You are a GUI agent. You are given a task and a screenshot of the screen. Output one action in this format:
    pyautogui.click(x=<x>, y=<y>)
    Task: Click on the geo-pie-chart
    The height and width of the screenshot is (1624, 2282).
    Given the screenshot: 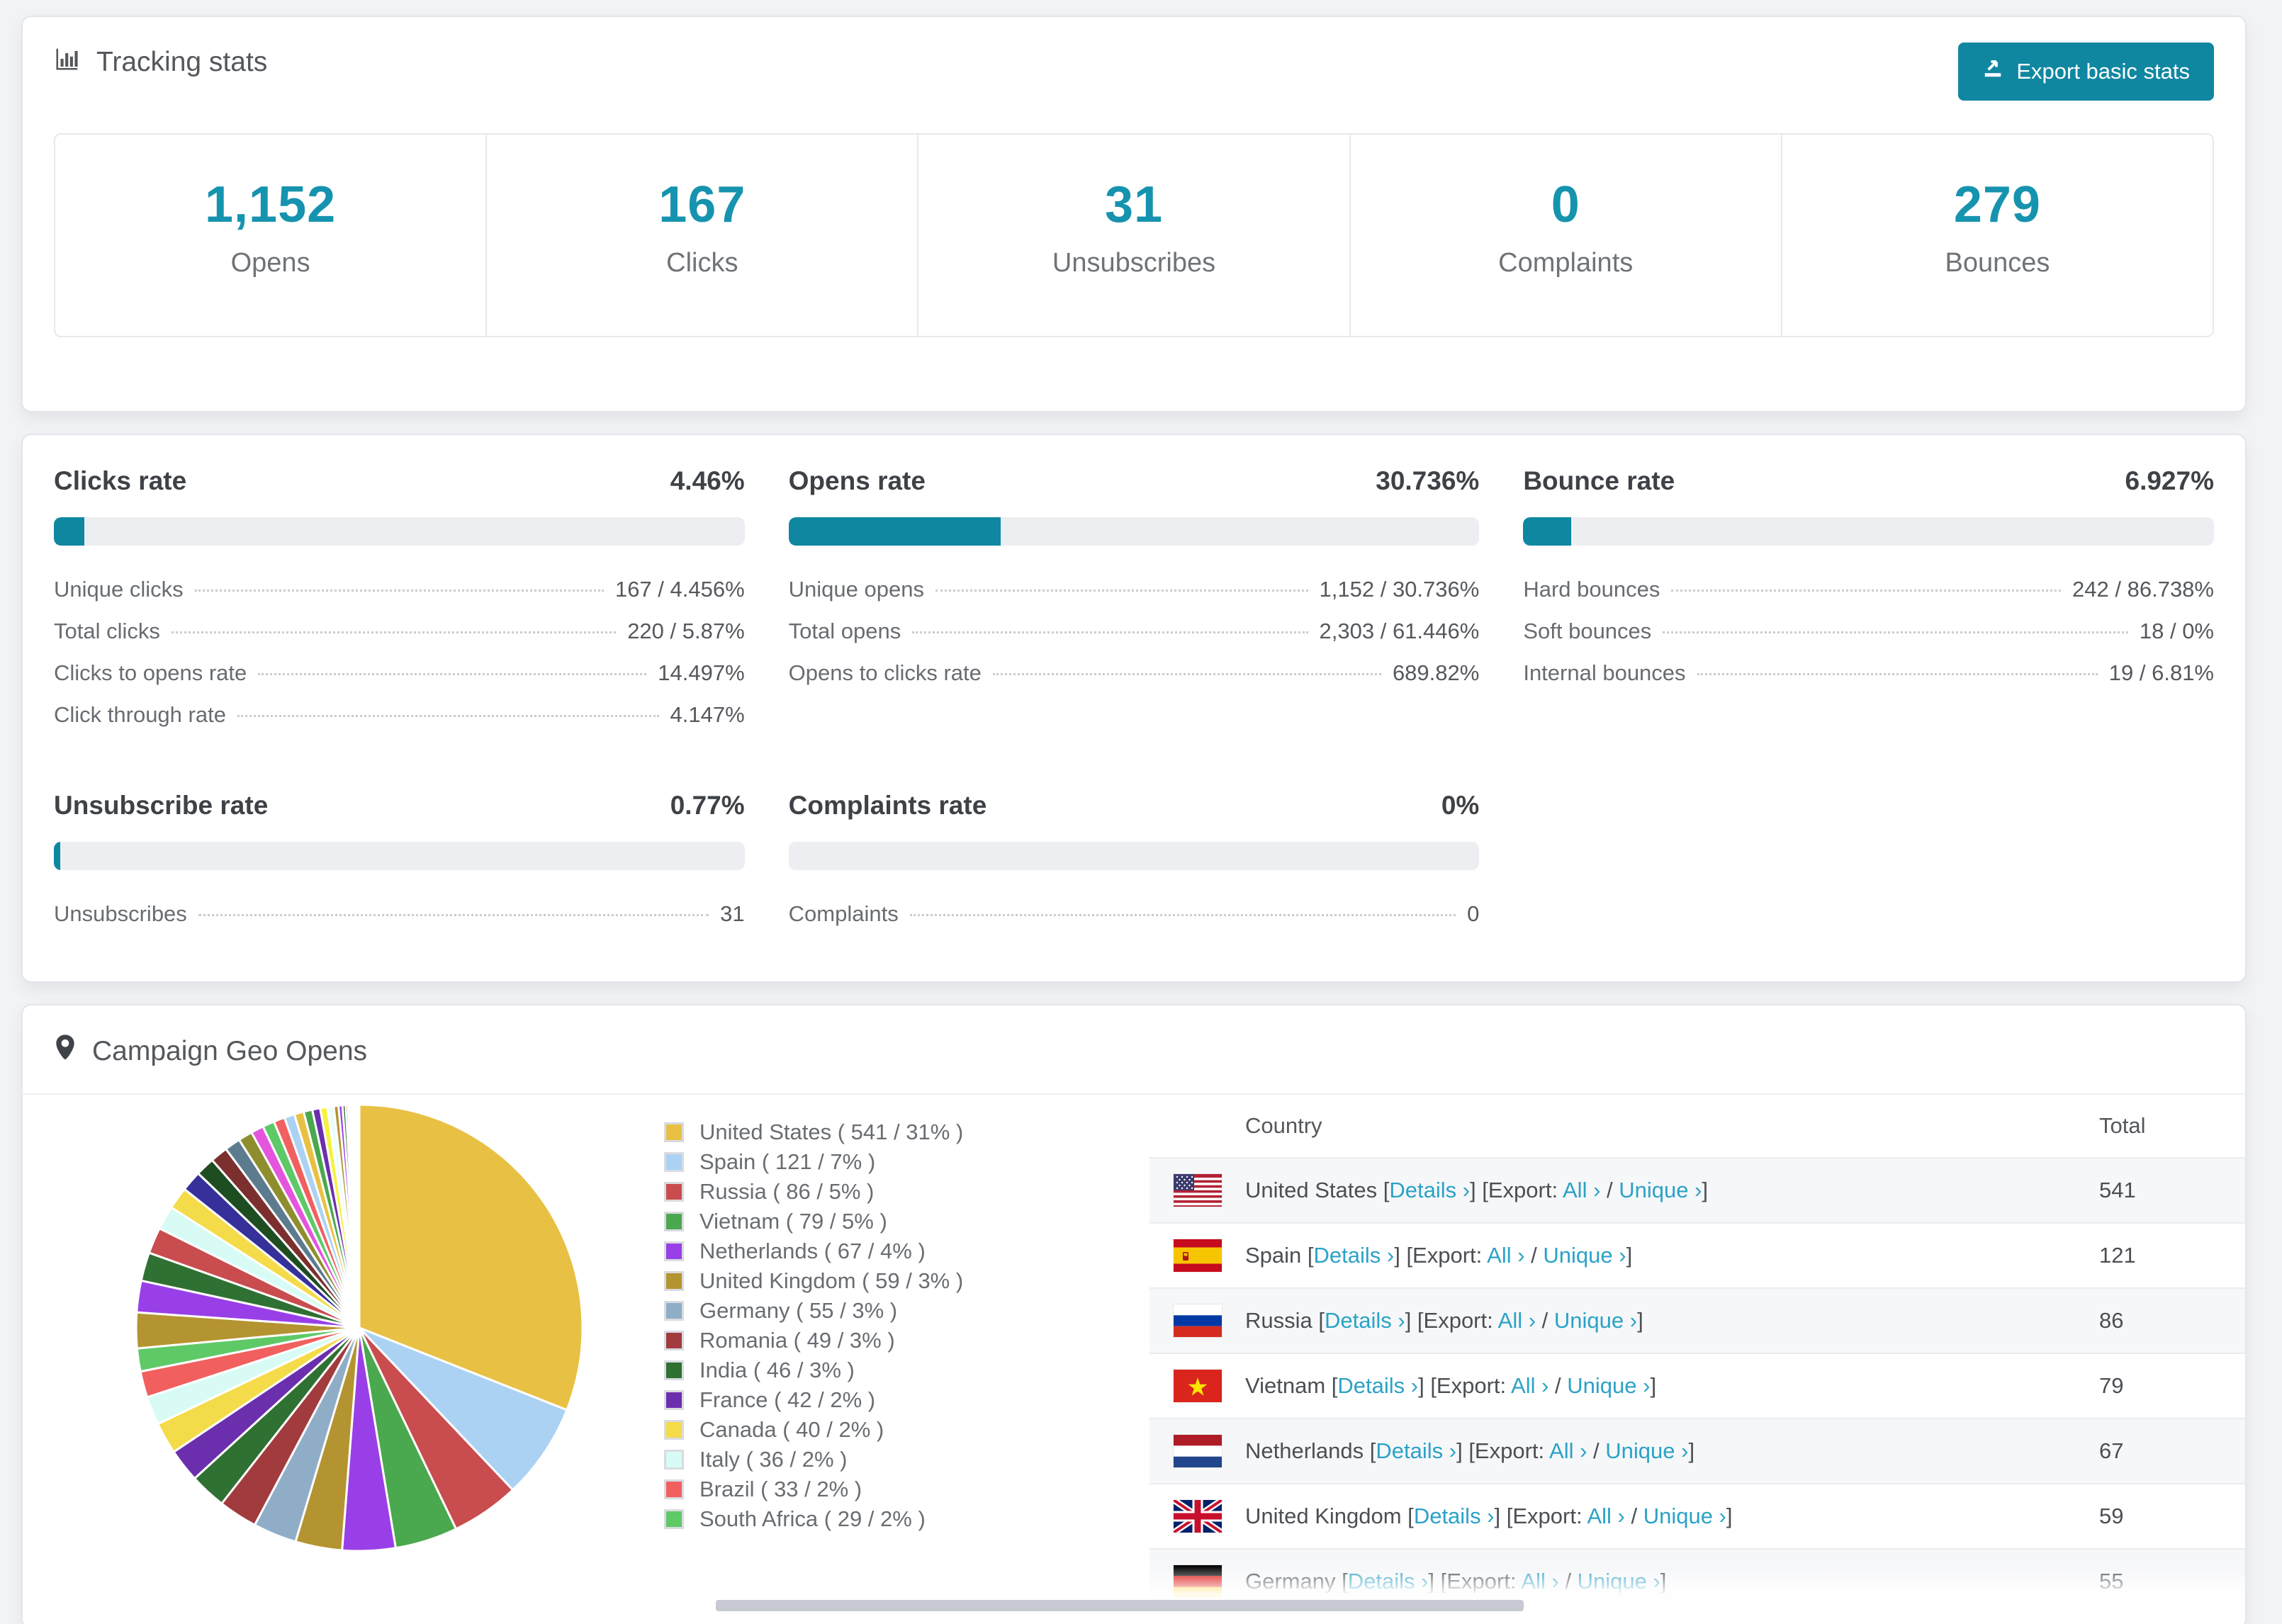 What is the action you would take?
    pyautogui.click(x=359, y=1327)
    